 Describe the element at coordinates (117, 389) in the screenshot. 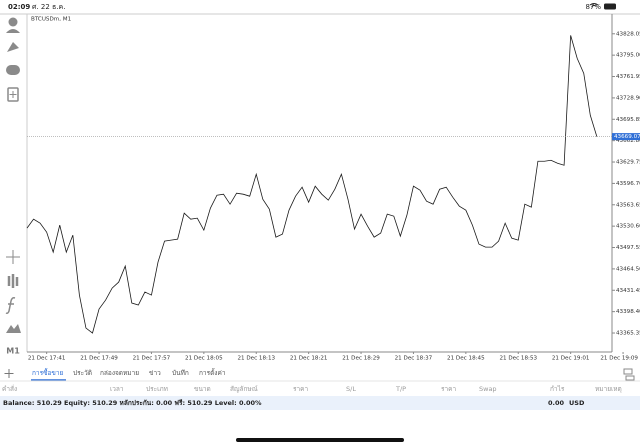

I see `column-header: เวลา` at that location.